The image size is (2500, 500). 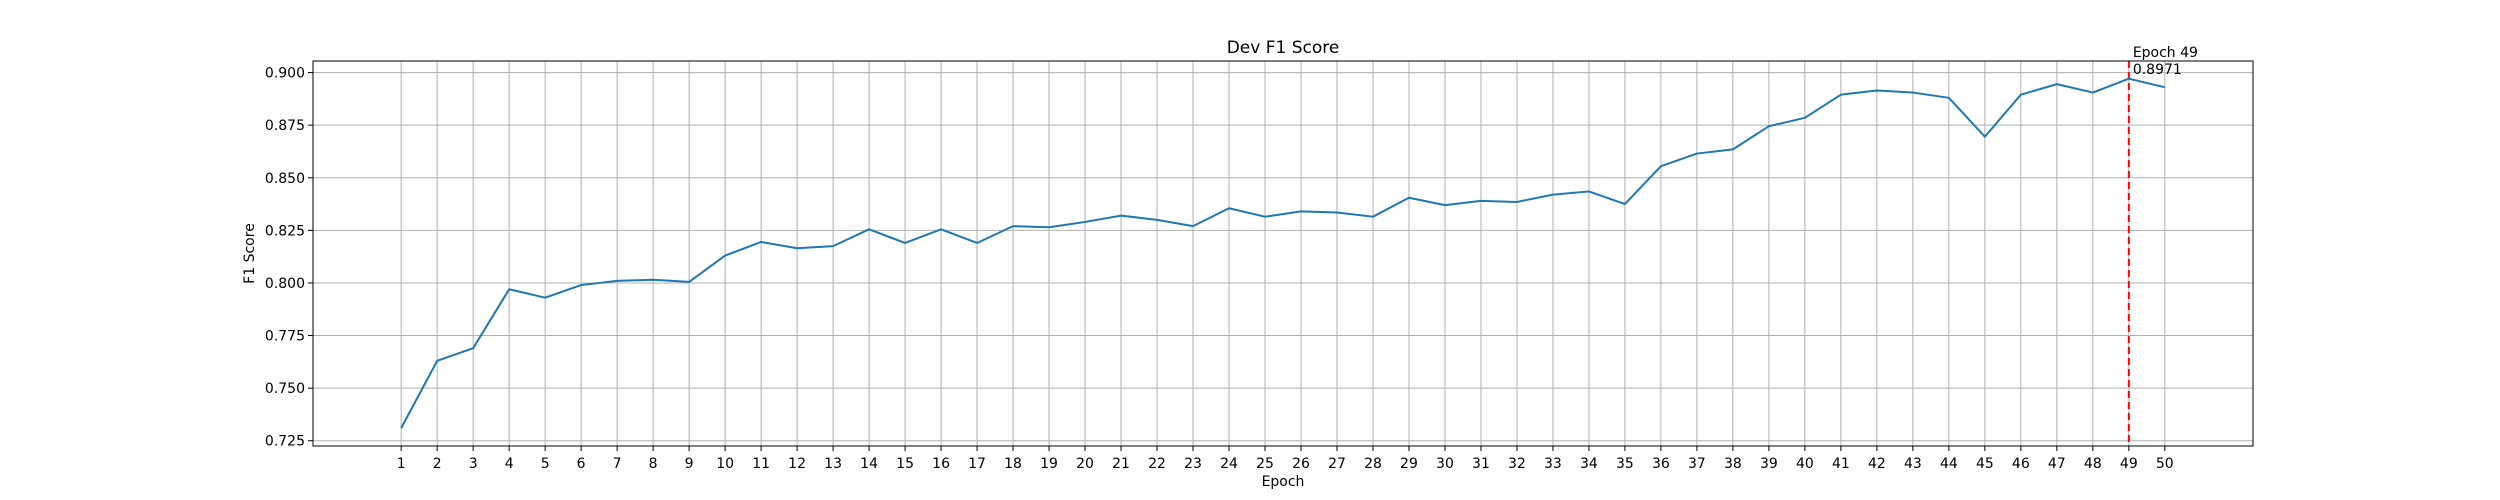 What do you see at coordinates (1337, 464) in the screenshot?
I see `x-tick-label: 27` at bounding box center [1337, 464].